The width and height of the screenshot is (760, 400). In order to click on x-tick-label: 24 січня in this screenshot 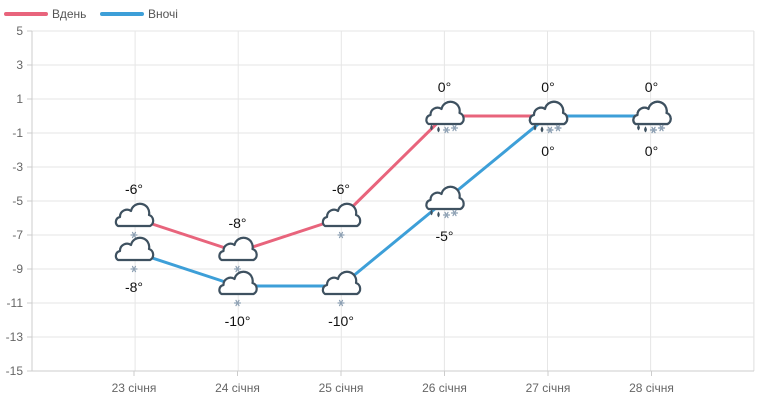, I will do `click(237, 388)`.